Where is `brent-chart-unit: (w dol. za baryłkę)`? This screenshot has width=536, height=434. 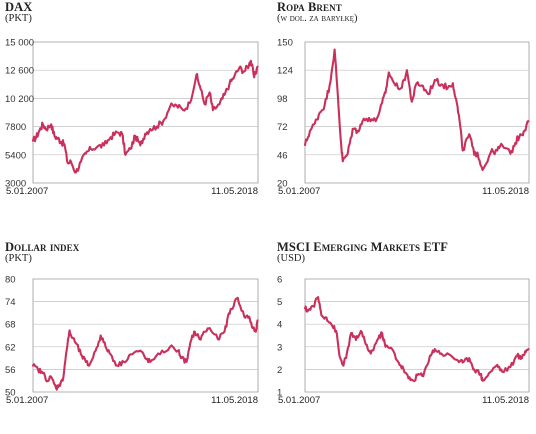
brent-chart-unit: (w dol. za baryłkę) is located at coordinates (317, 18).